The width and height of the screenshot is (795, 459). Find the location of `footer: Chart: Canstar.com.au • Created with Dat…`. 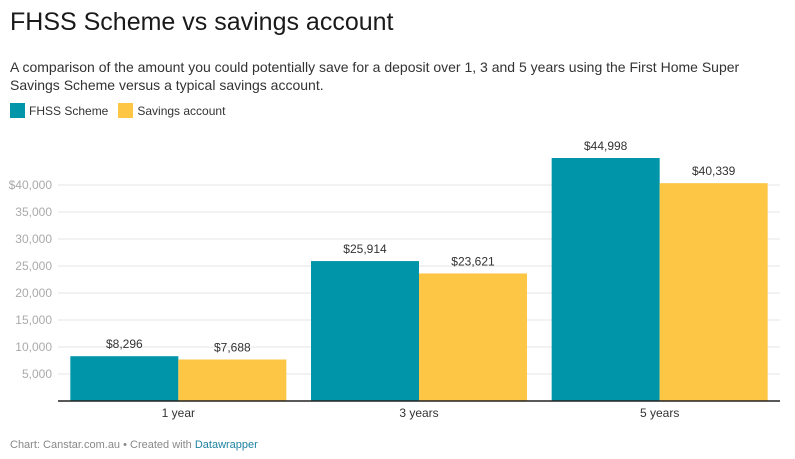

footer: Chart: Canstar.com.au • Created with Dat… is located at coordinates (134, 445).